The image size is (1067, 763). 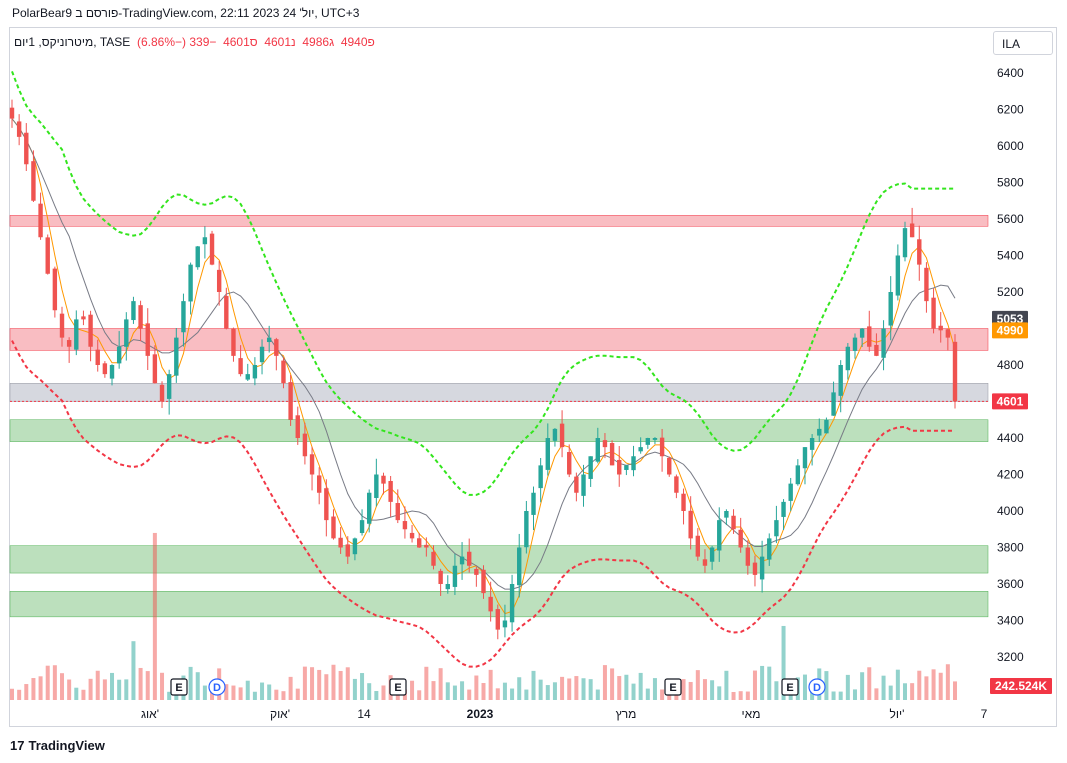 I want to click on change-value: −339 (−6.86%), so click(x=176, y=42).